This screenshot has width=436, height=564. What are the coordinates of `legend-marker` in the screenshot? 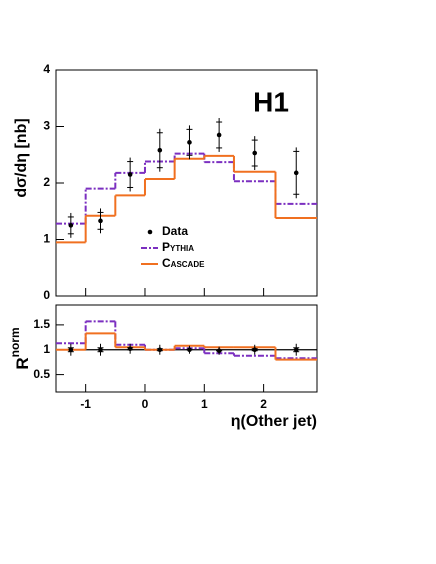 It's located at (150, 232).